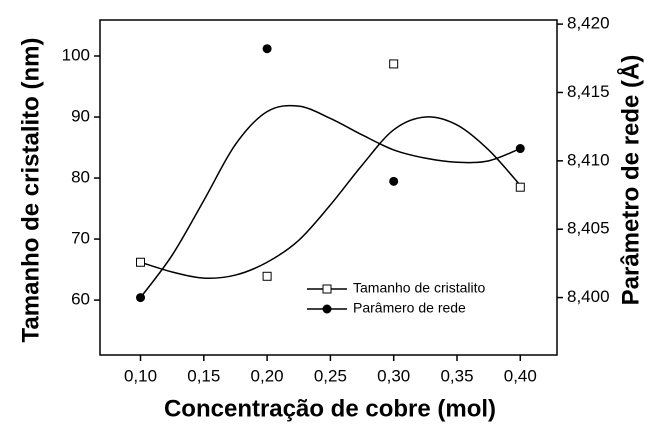  Describe the element at coordinates (419, 288) in the screenshot. I see `legend-label: Tamanho de cristalito` at that location.